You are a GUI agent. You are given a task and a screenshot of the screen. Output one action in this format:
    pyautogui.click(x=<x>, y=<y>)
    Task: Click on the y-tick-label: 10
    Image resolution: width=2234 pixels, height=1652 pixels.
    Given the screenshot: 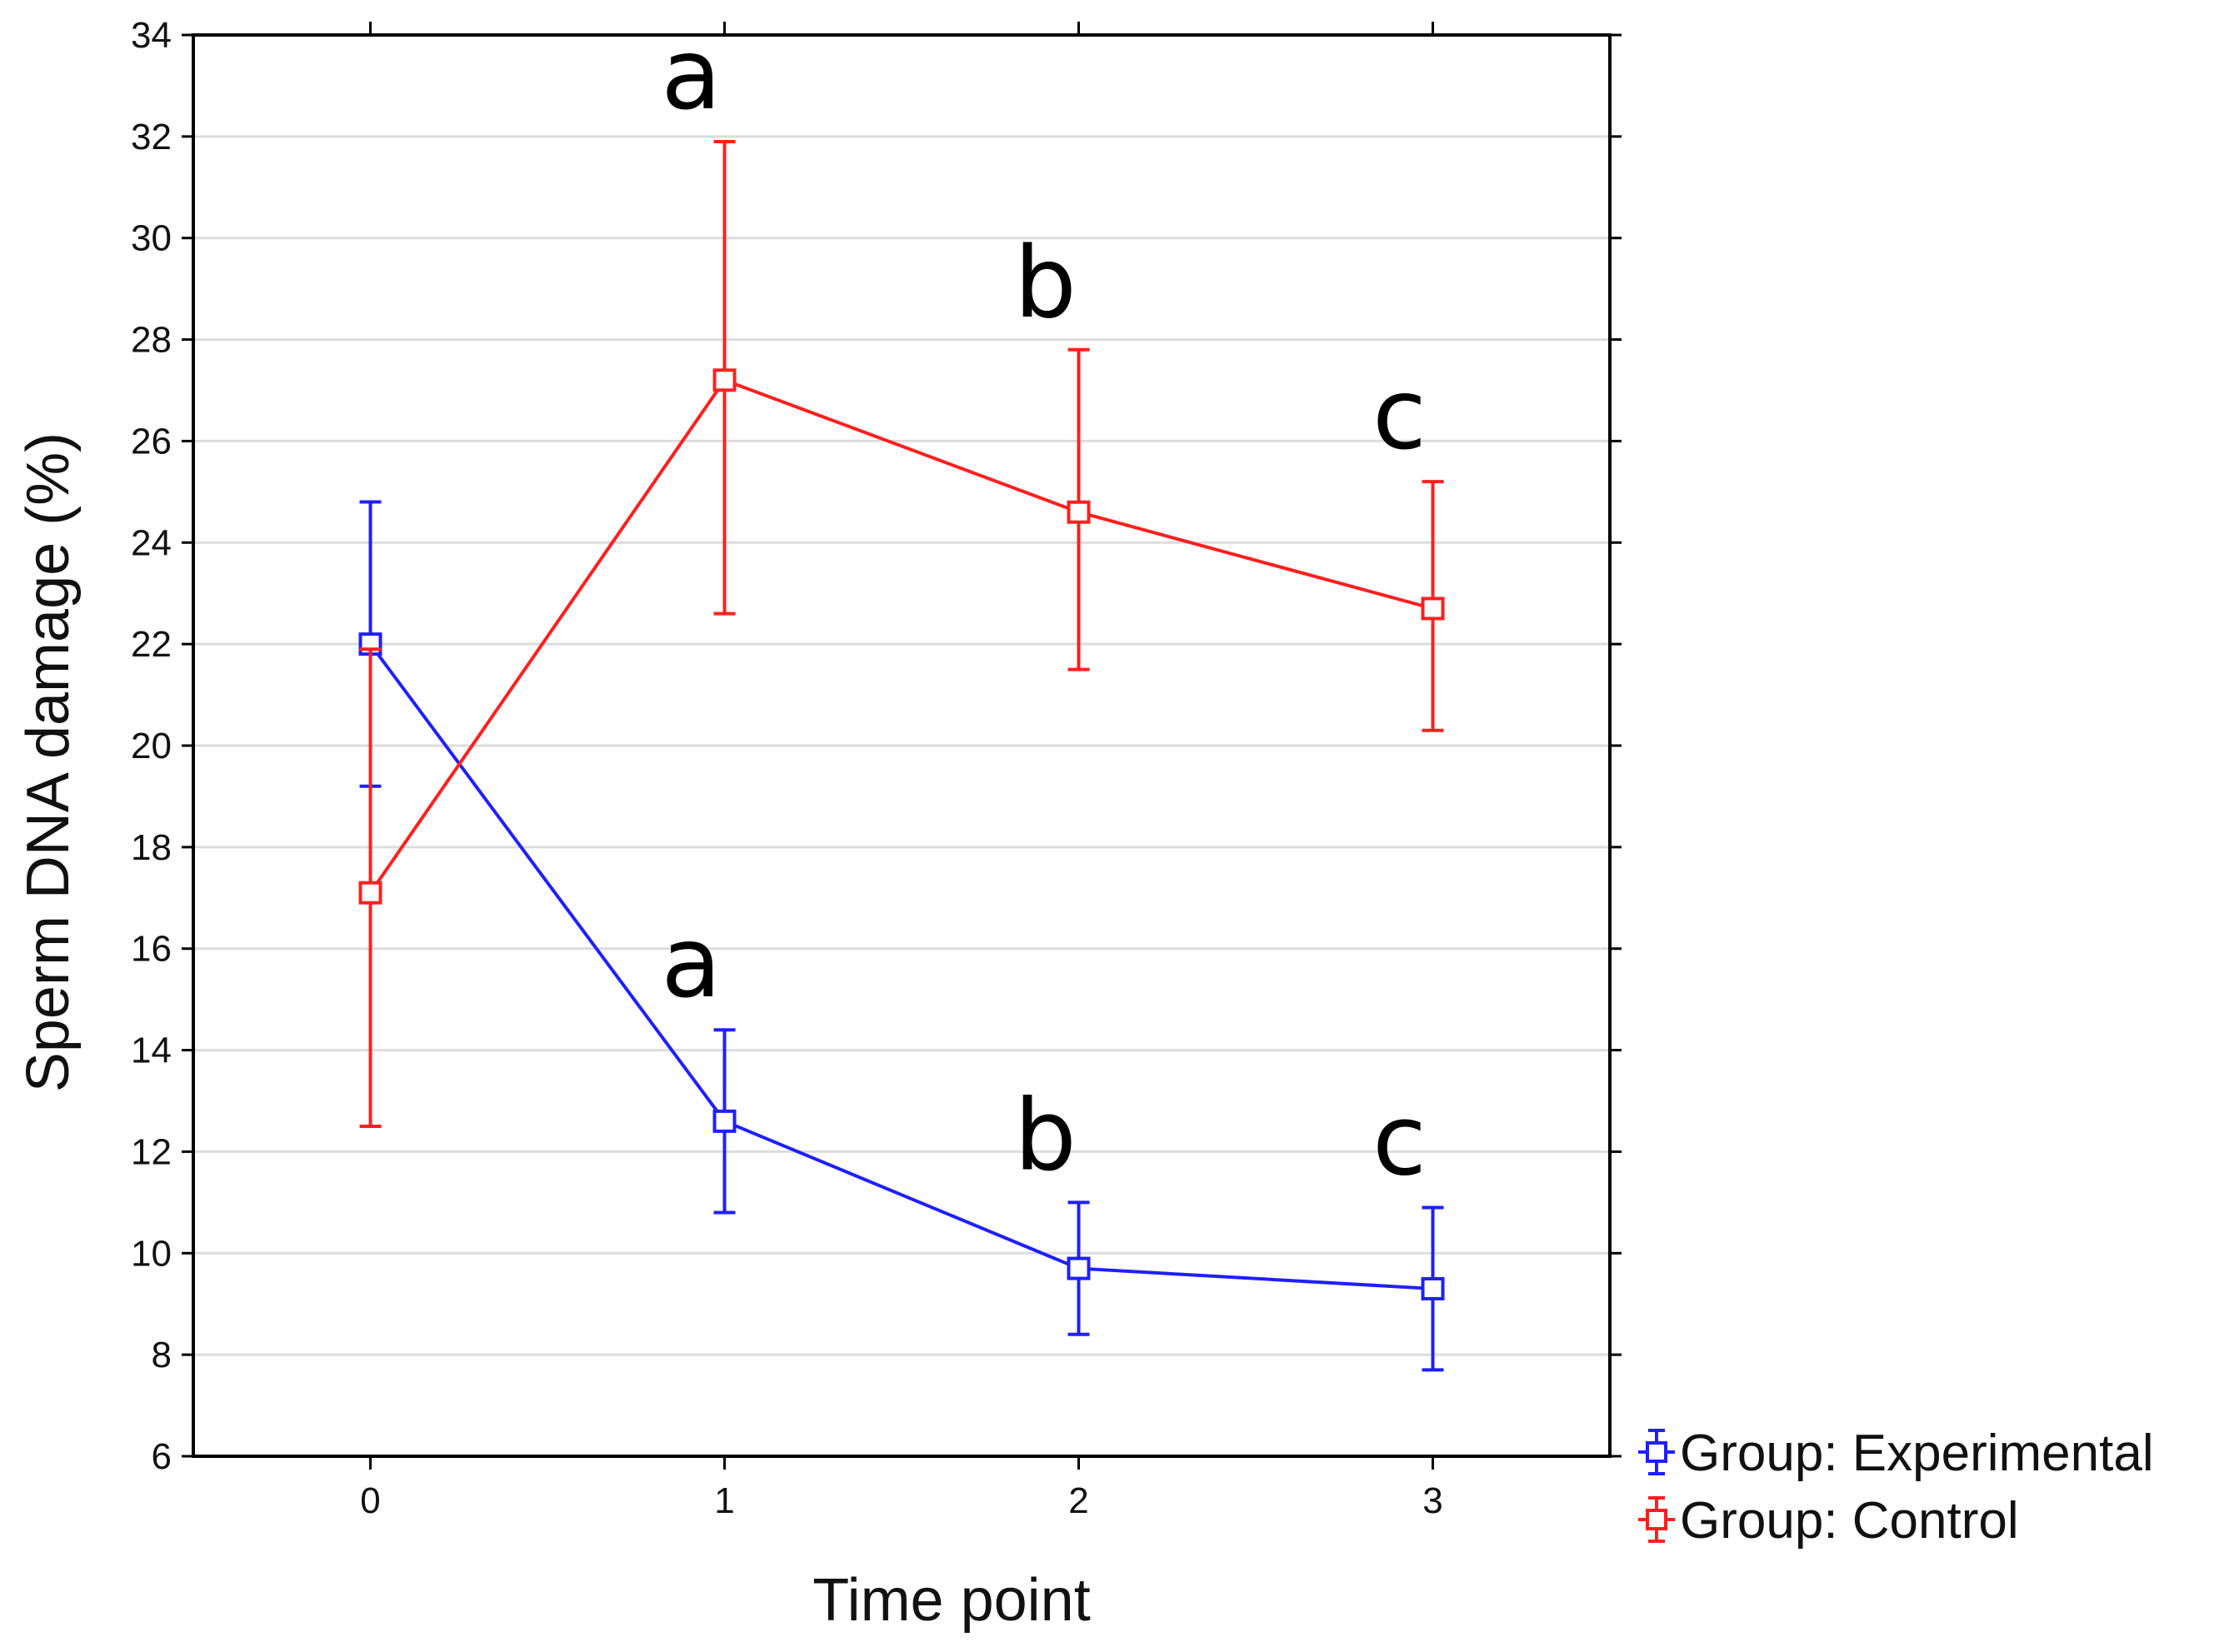 What is the action you would take?
    pyautogui.click(x=151, y=1254)
    